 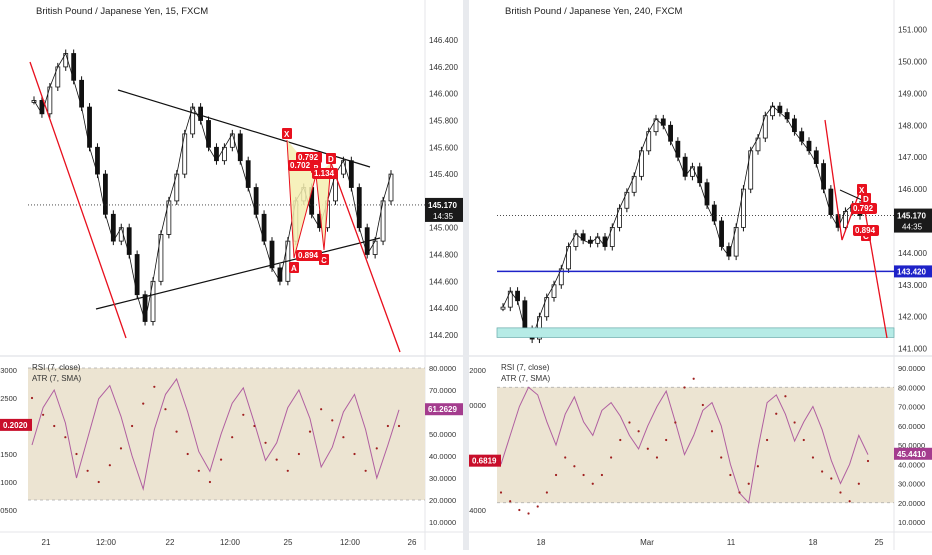 I want to click on rsi-tick-label: 10.0000, so click(x=911, y=522).